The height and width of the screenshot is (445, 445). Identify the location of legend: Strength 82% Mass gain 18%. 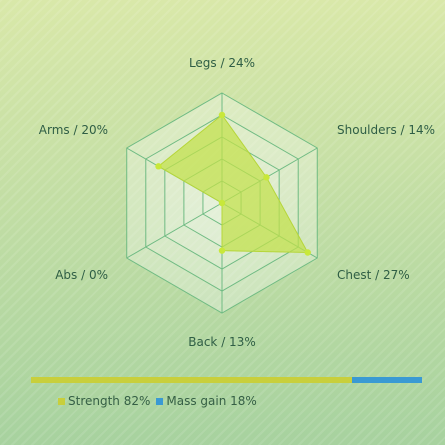
(157, 401).